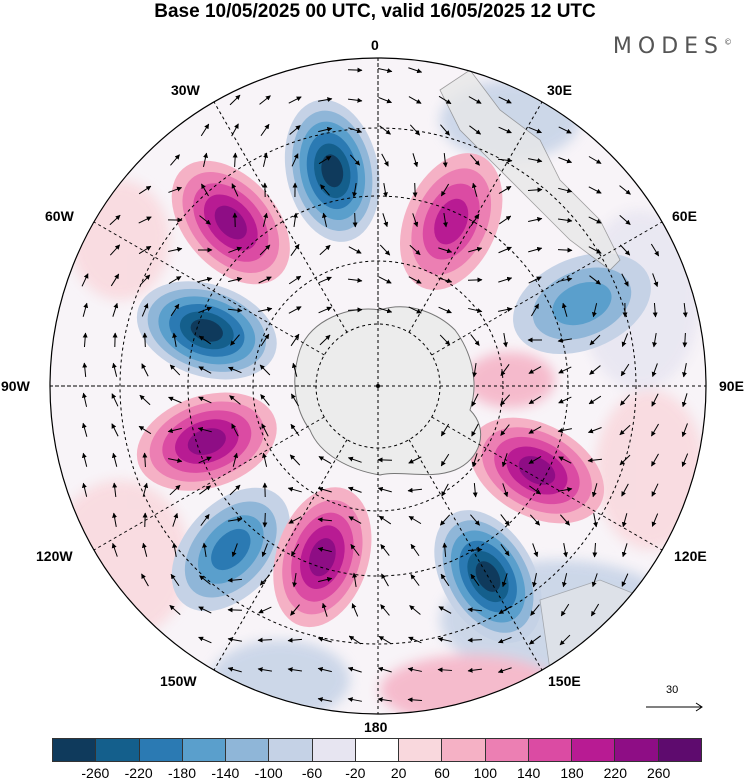 The width and height of the screenshot is (750, 783). I want to click on legend-tick: 20, so click(398, 773).